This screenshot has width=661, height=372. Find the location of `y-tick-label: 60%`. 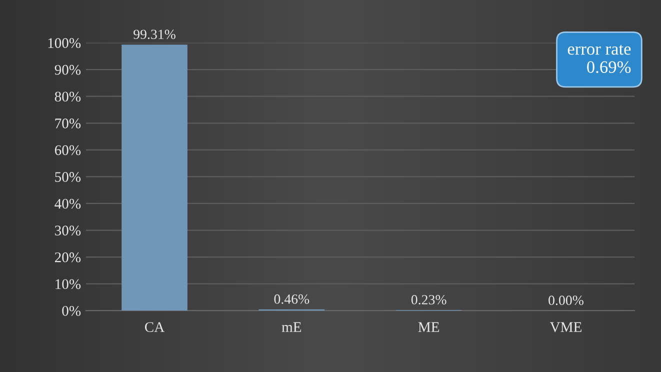

y-tick-label: 60% is located at coordinates (67, 150).